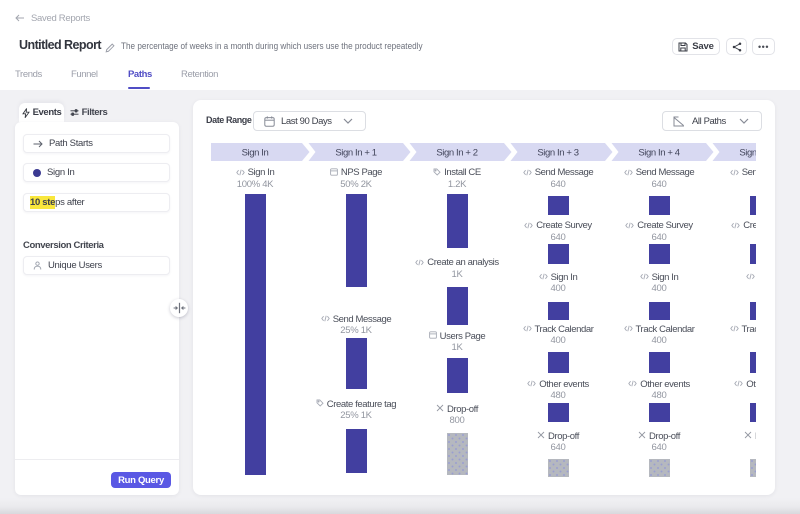 This screenshot has height=514, width=800. What do you see at coordinates (747, 153) in the screenshot?
I see `svg-text: Sign In + 5` at bounding box center [747, 153].